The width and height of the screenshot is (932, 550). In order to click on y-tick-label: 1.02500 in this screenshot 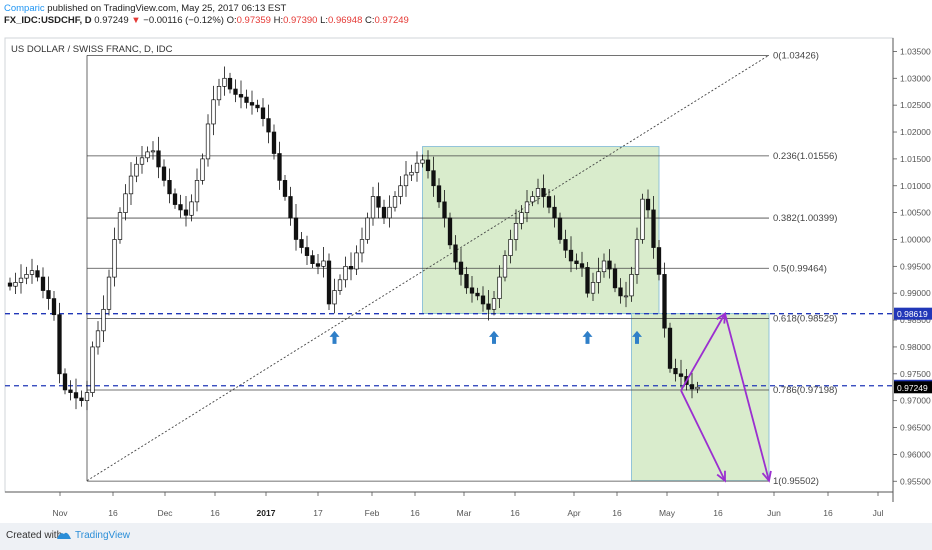, I will do `click(915, 105)`.